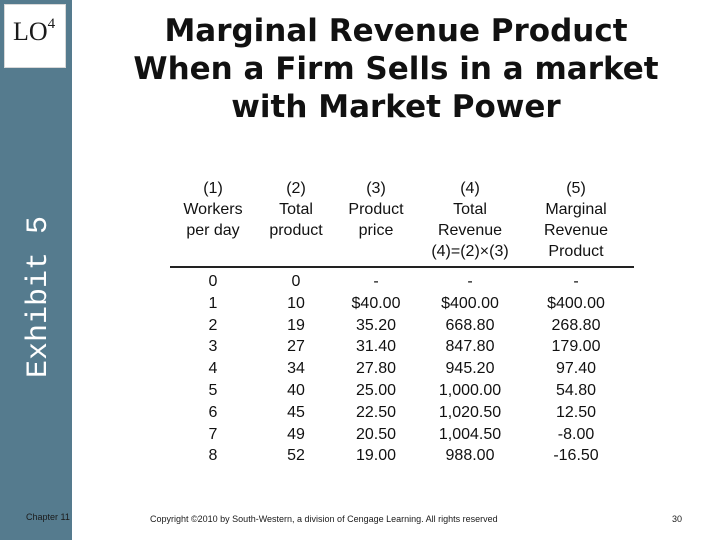 The width and height of the screenshot is (720, 540). What do you see at coordinates (576, 347) in the screenshot?
I see `table-cell: 179.00` at bounding box center [576, 347].